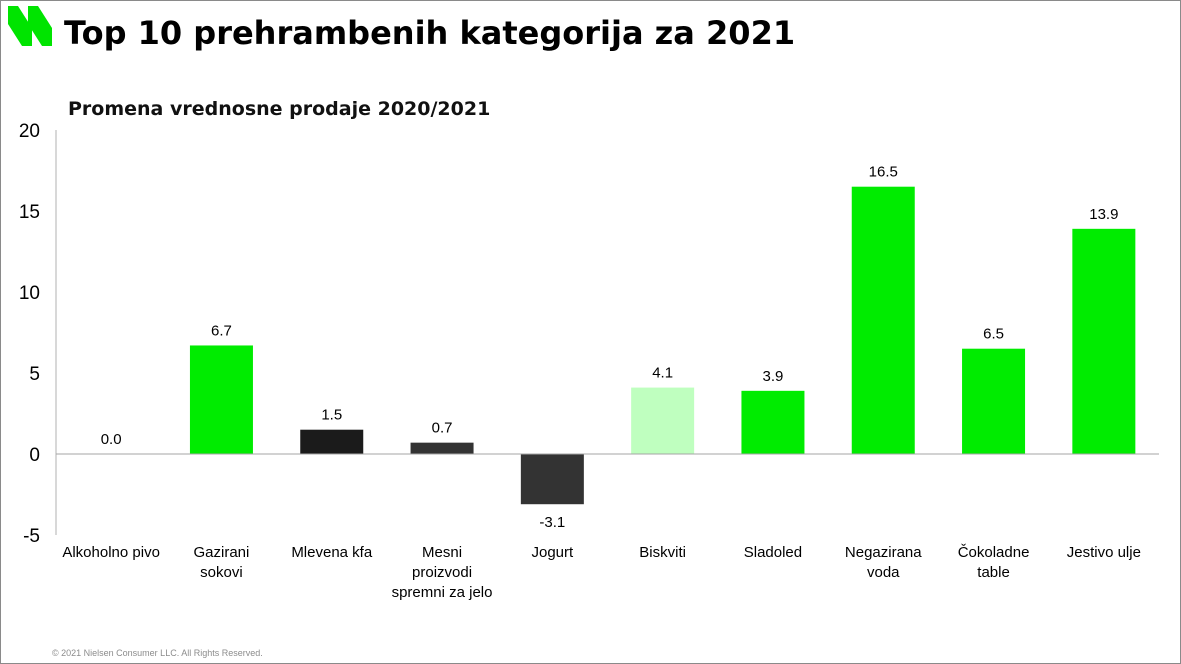 The width and height of the screenshot is (1181, 664). What do you see at coordinates (994, 563) in the screenshot?
I see `x-tick-label: Čokoladne table` at bounding box center [994, 563].